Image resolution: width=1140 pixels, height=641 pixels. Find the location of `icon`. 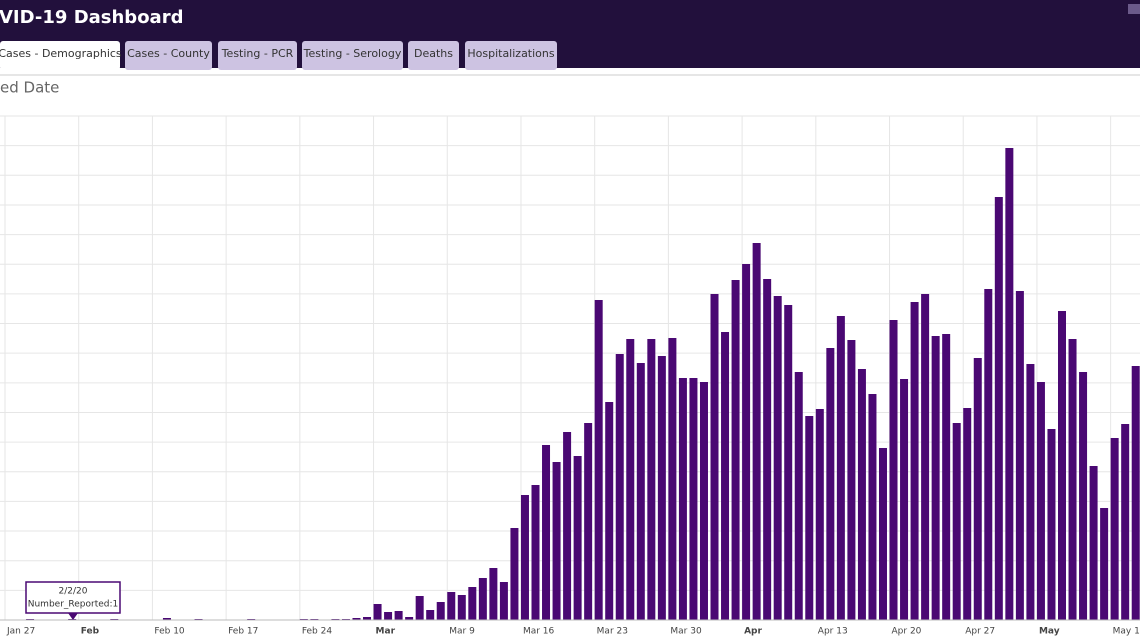

icon is located at coordinates (1134, 9).